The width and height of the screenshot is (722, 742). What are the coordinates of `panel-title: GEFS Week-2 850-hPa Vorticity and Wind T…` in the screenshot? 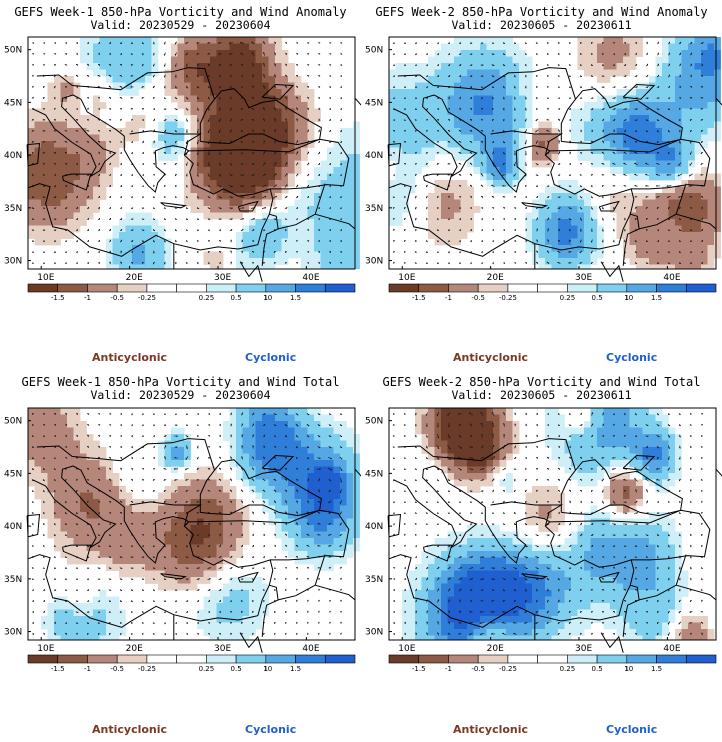 It's located at (541, 382).